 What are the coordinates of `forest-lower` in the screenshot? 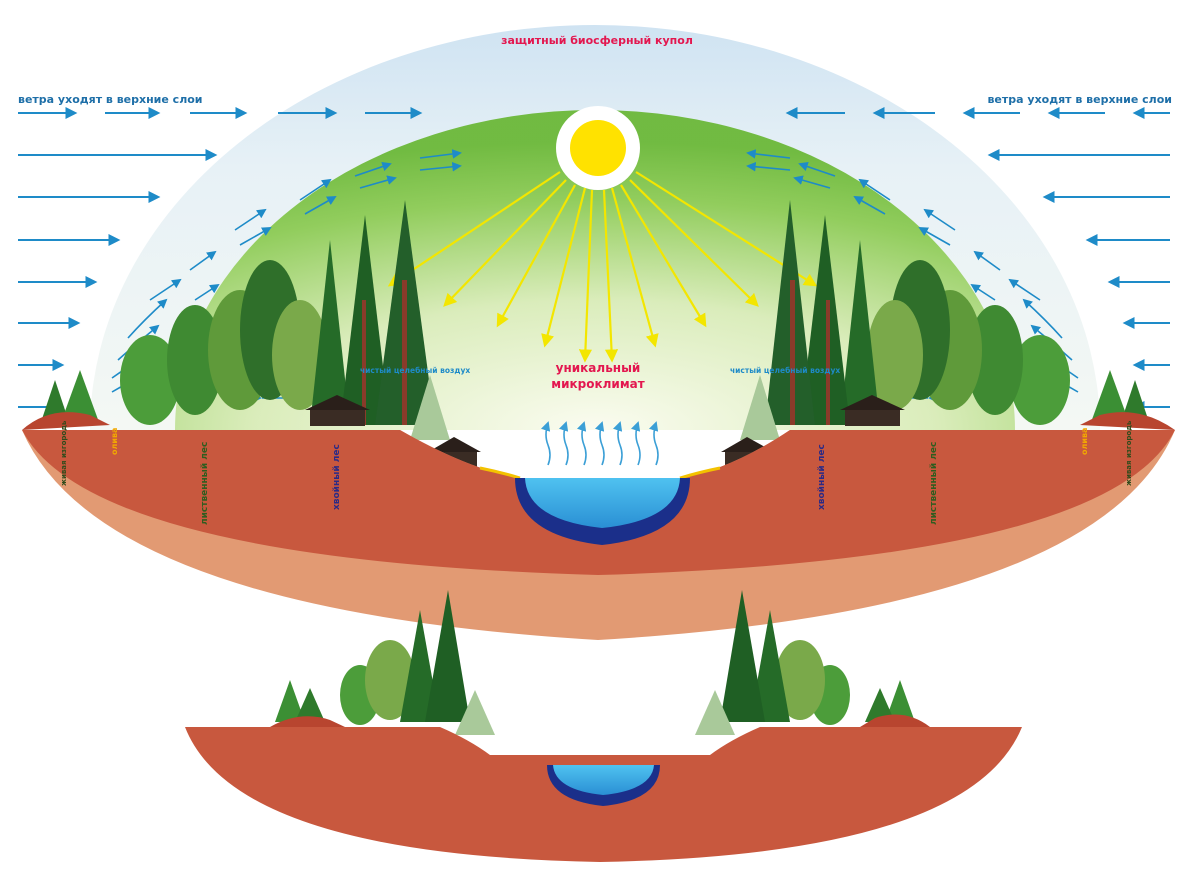 It's located at (595, 662).